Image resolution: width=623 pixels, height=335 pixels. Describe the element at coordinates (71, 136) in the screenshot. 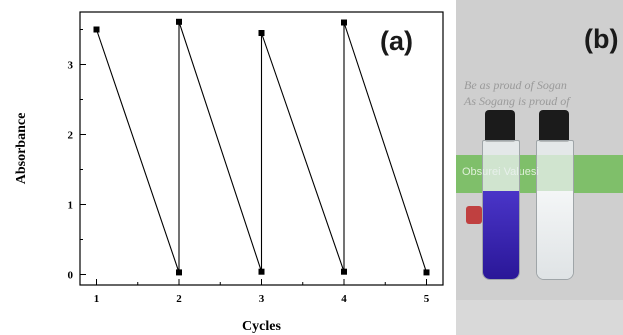

I see `y-tick-label: 2` at that location.